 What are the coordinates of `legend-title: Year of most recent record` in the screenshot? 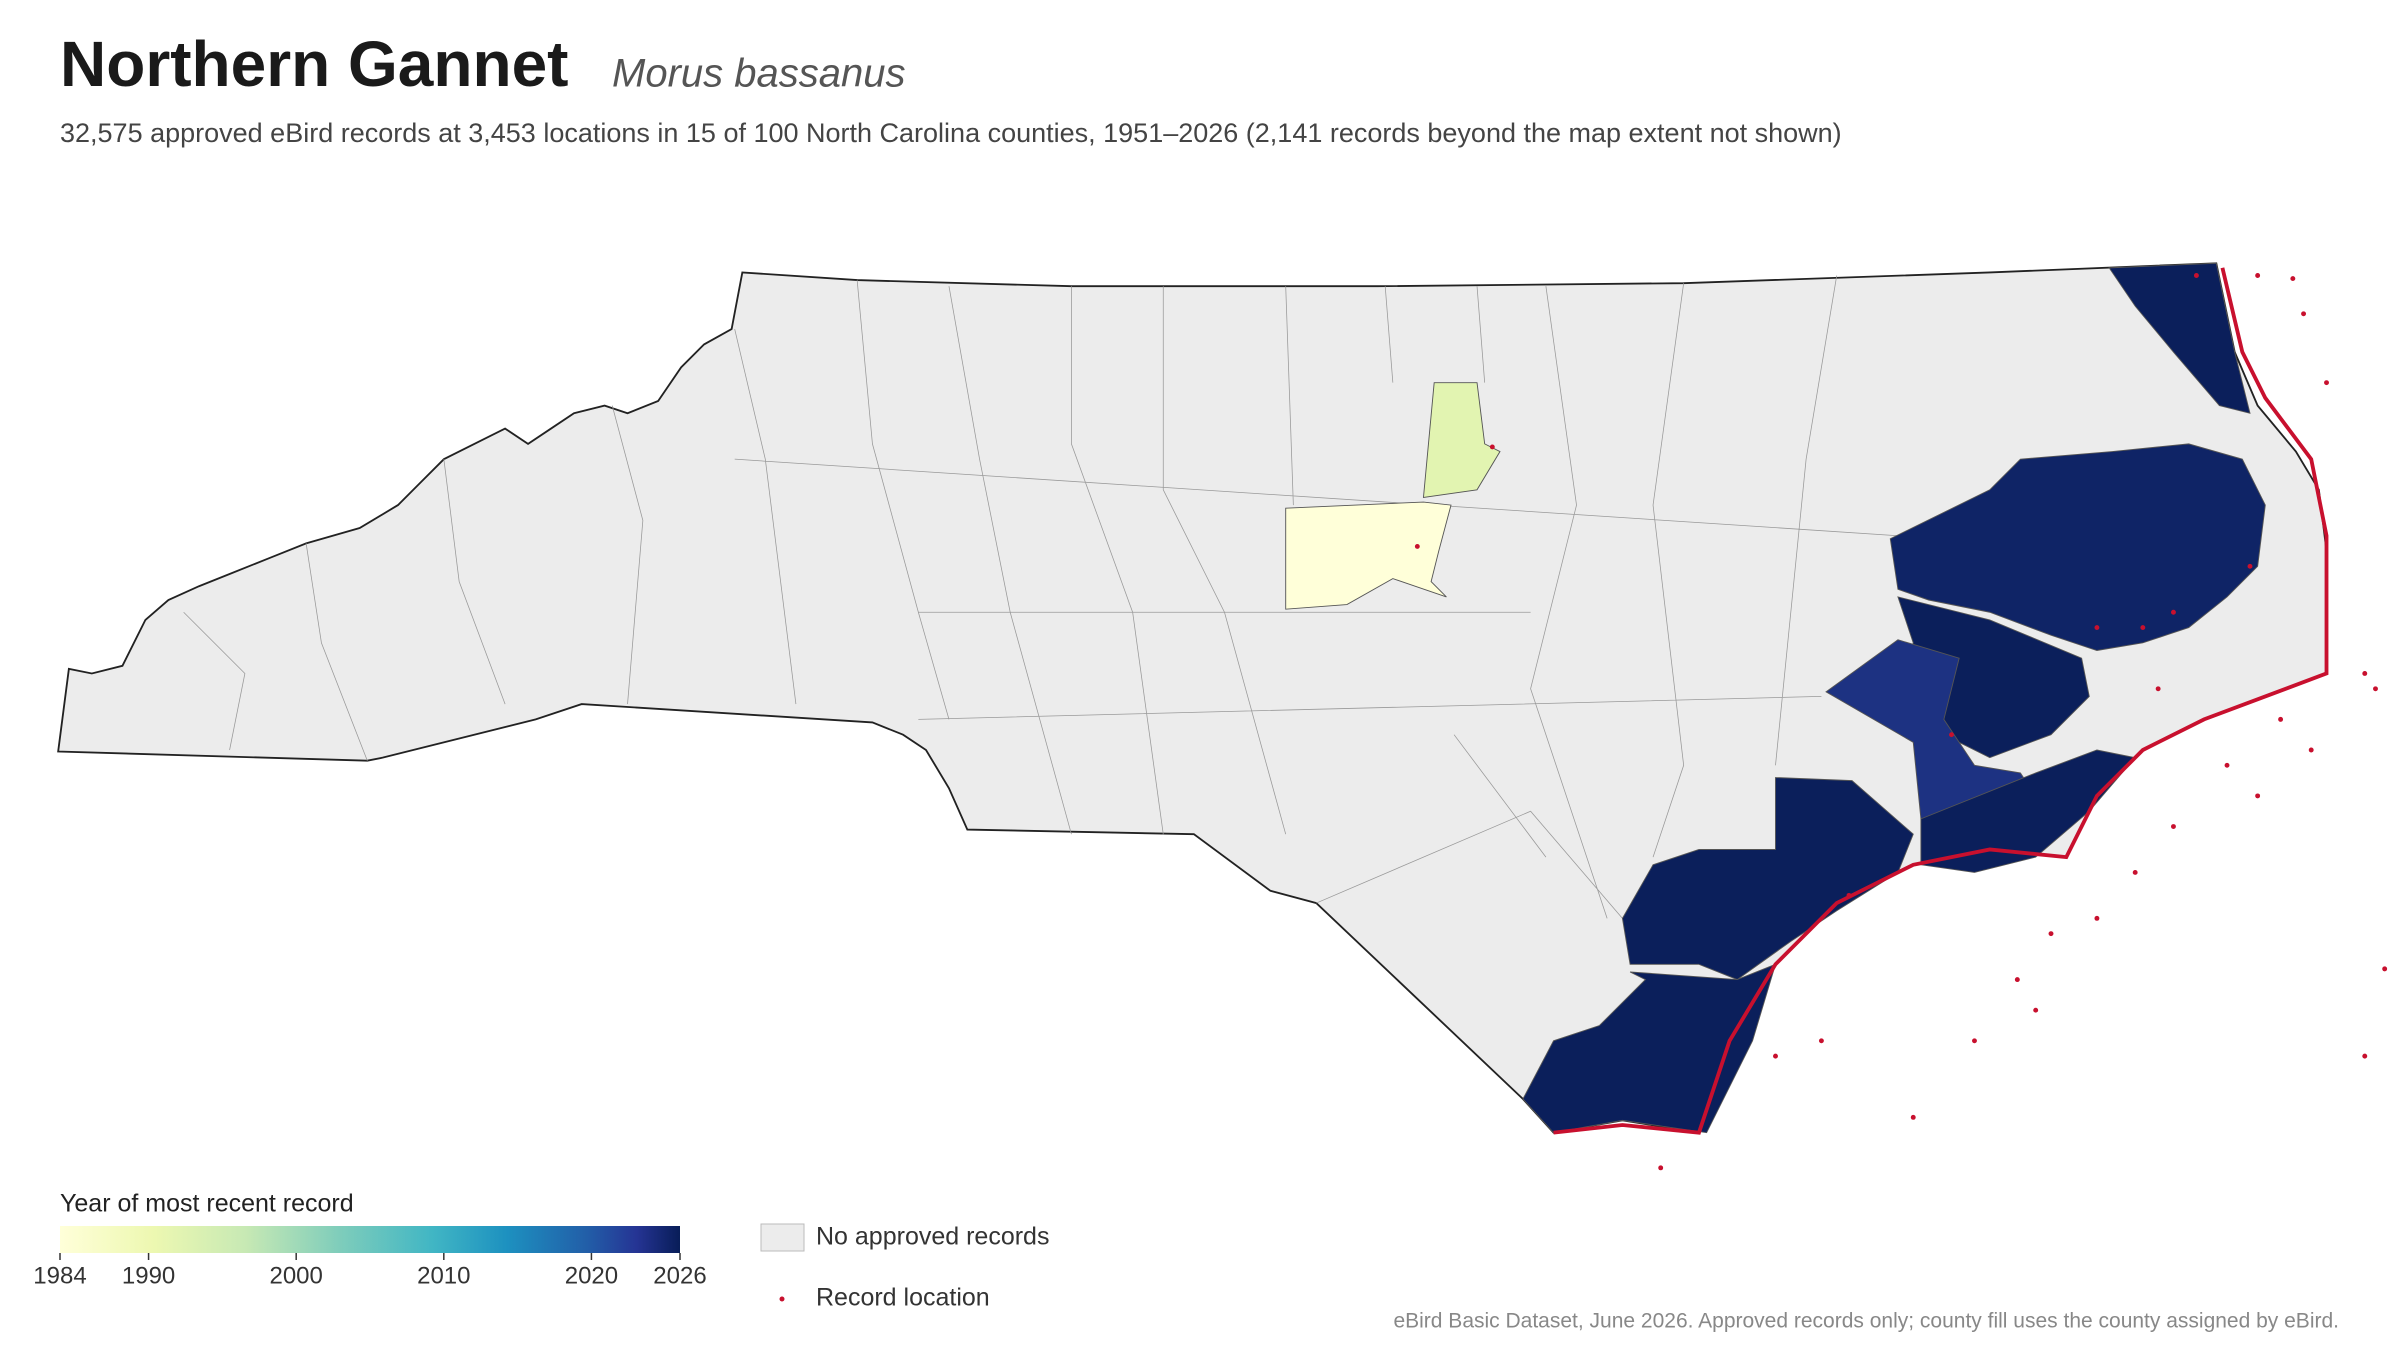 It's located at (207, 1204).